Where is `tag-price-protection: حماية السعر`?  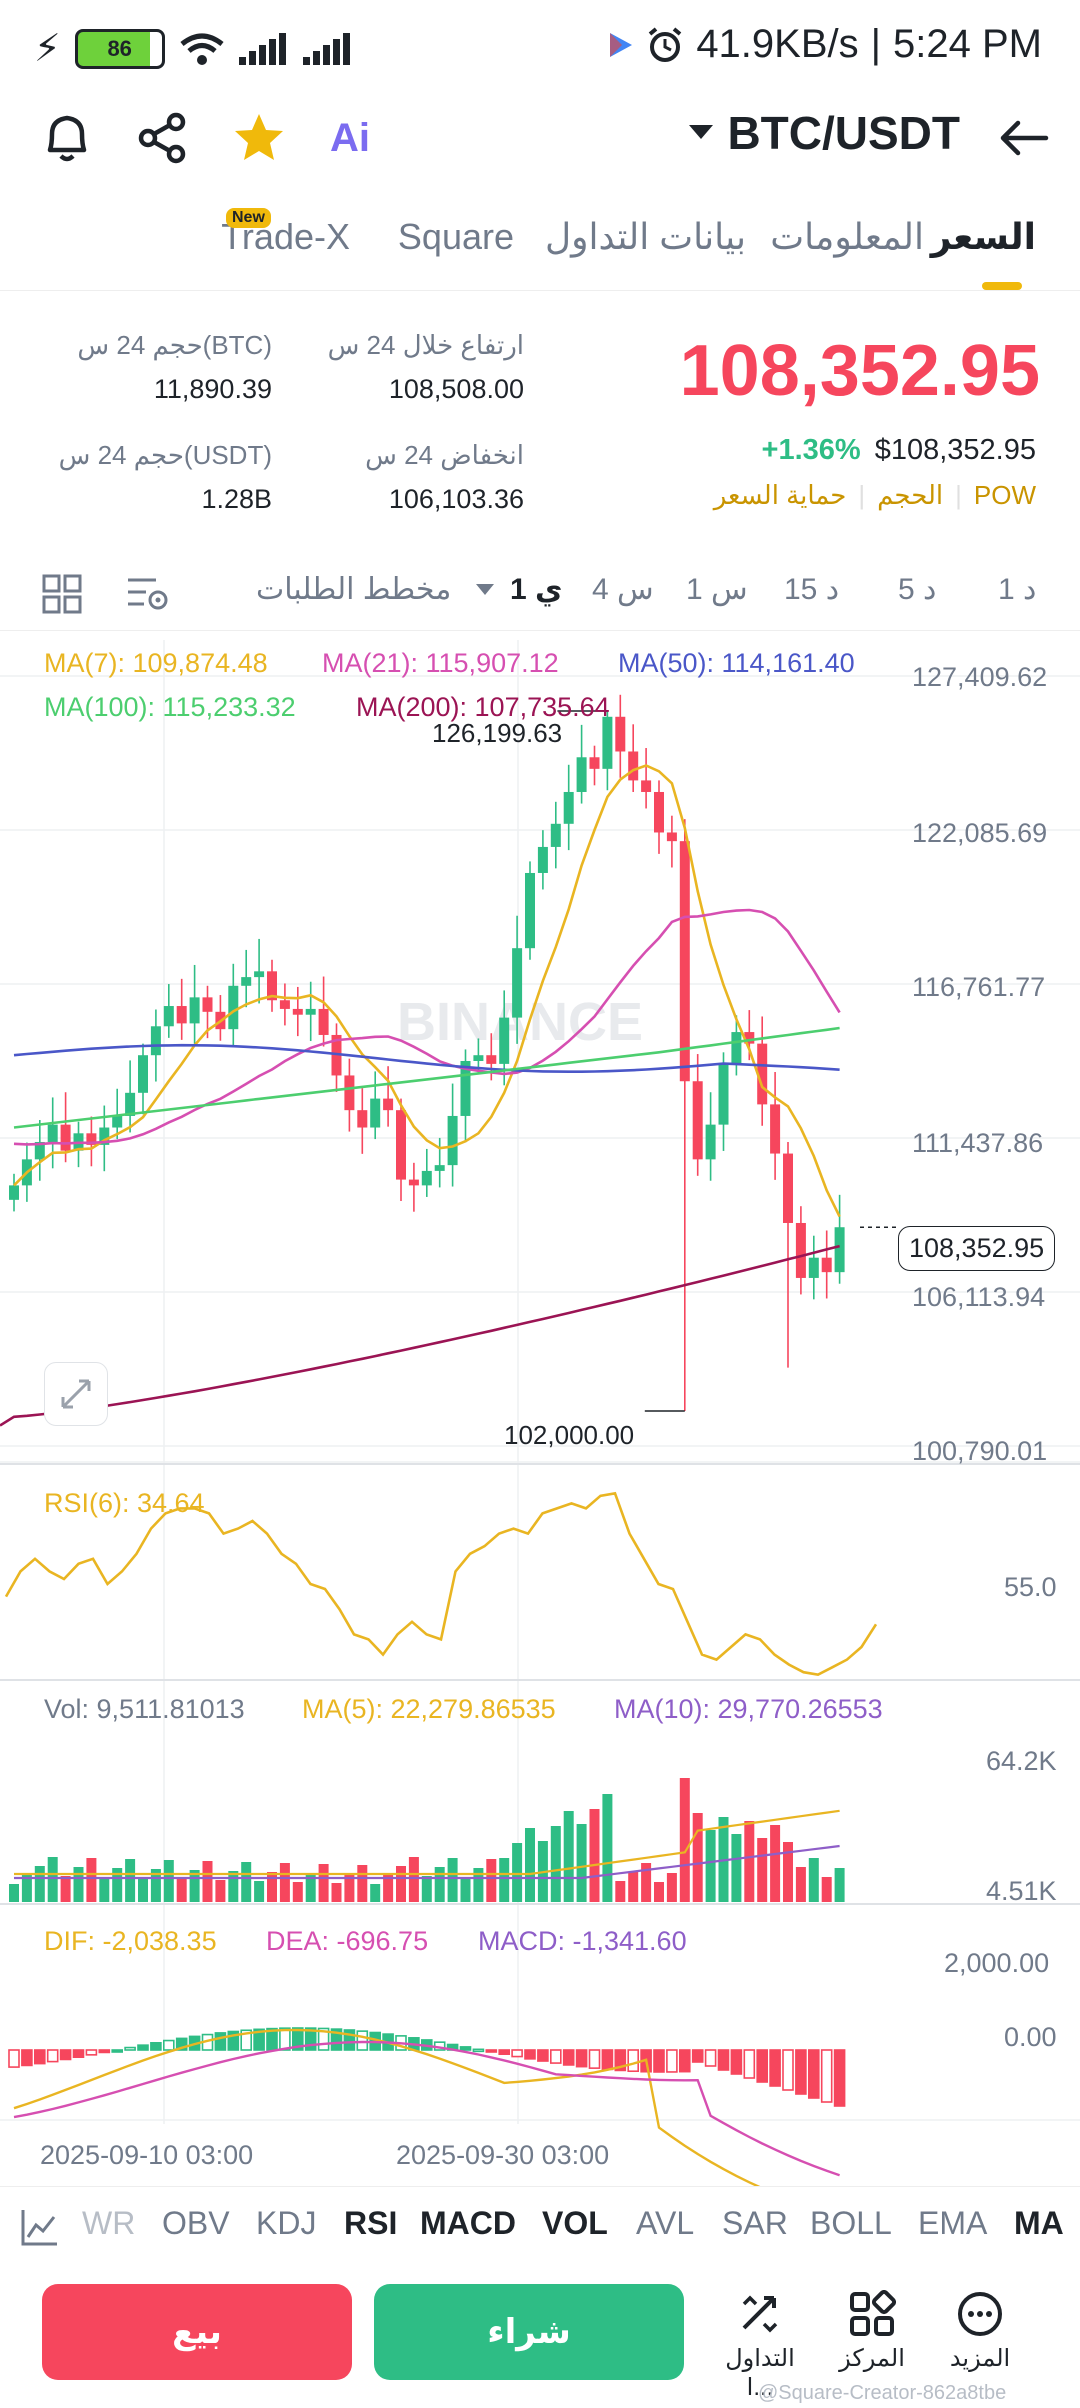
tag-price-protection: حماية السعر is located at coordinates (780, 495).